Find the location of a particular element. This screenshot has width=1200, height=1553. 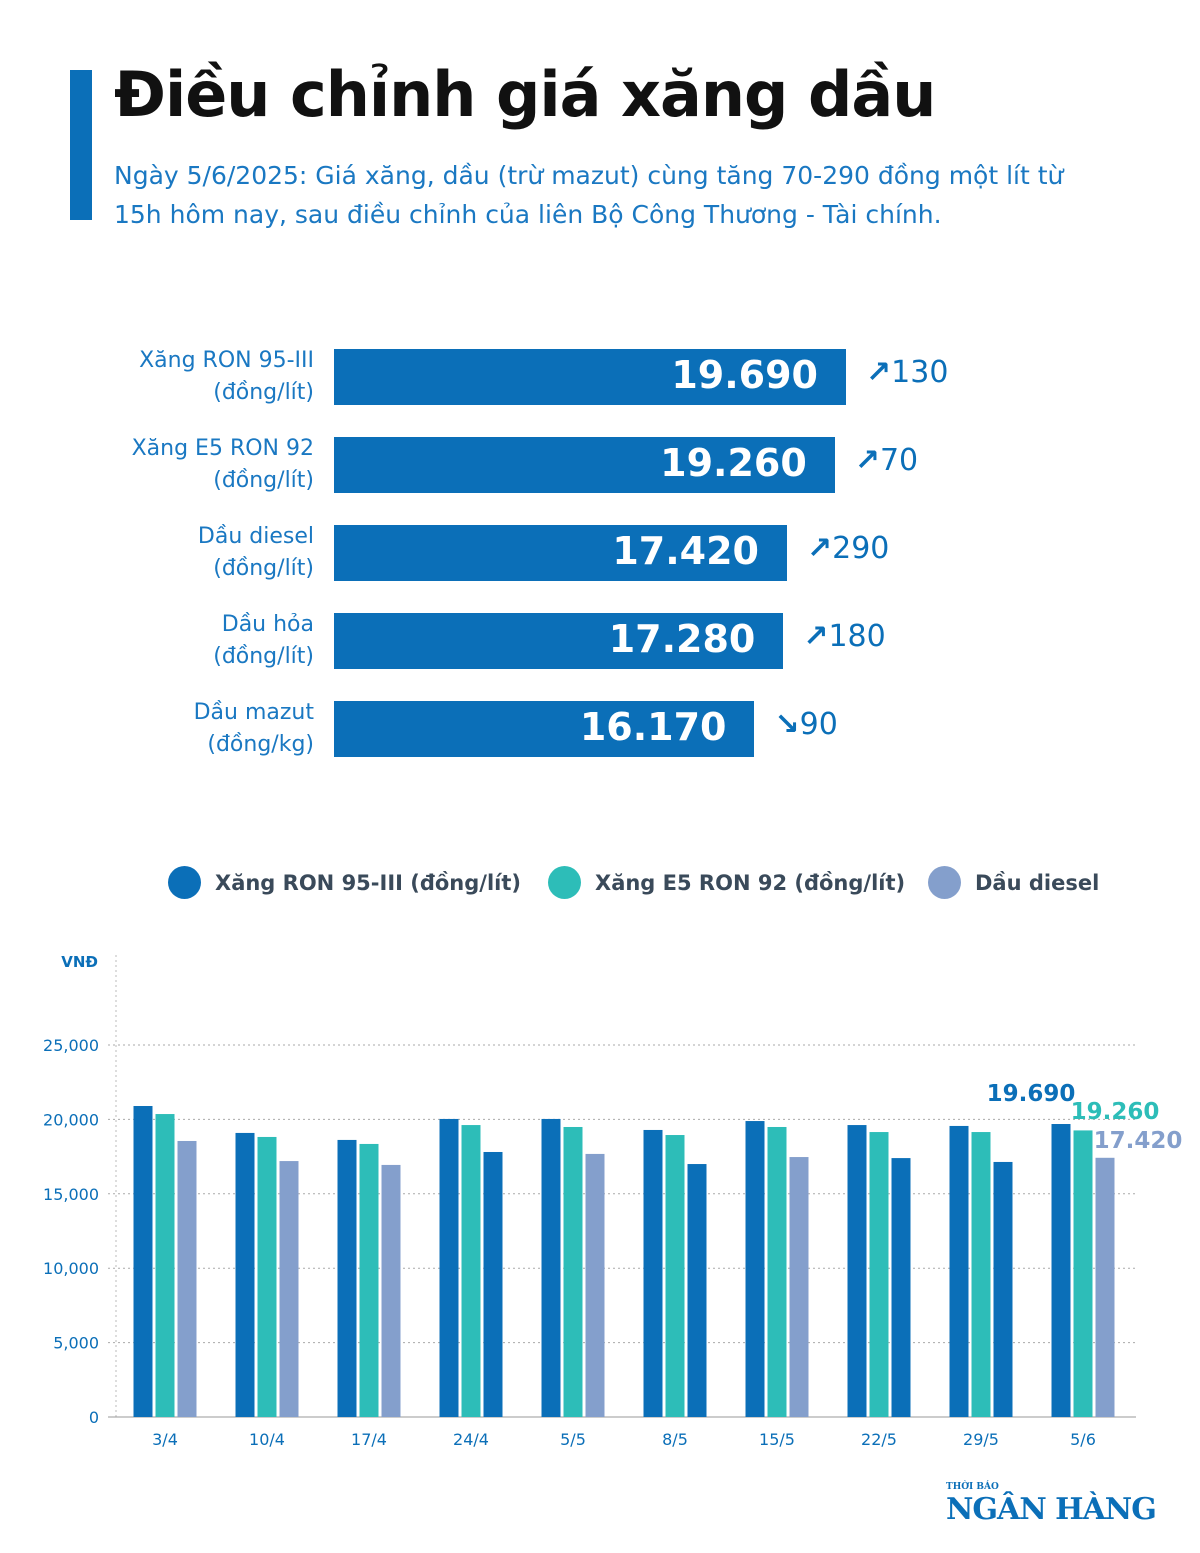

price-bar: 16.170 is located at coordinates (544, 729).